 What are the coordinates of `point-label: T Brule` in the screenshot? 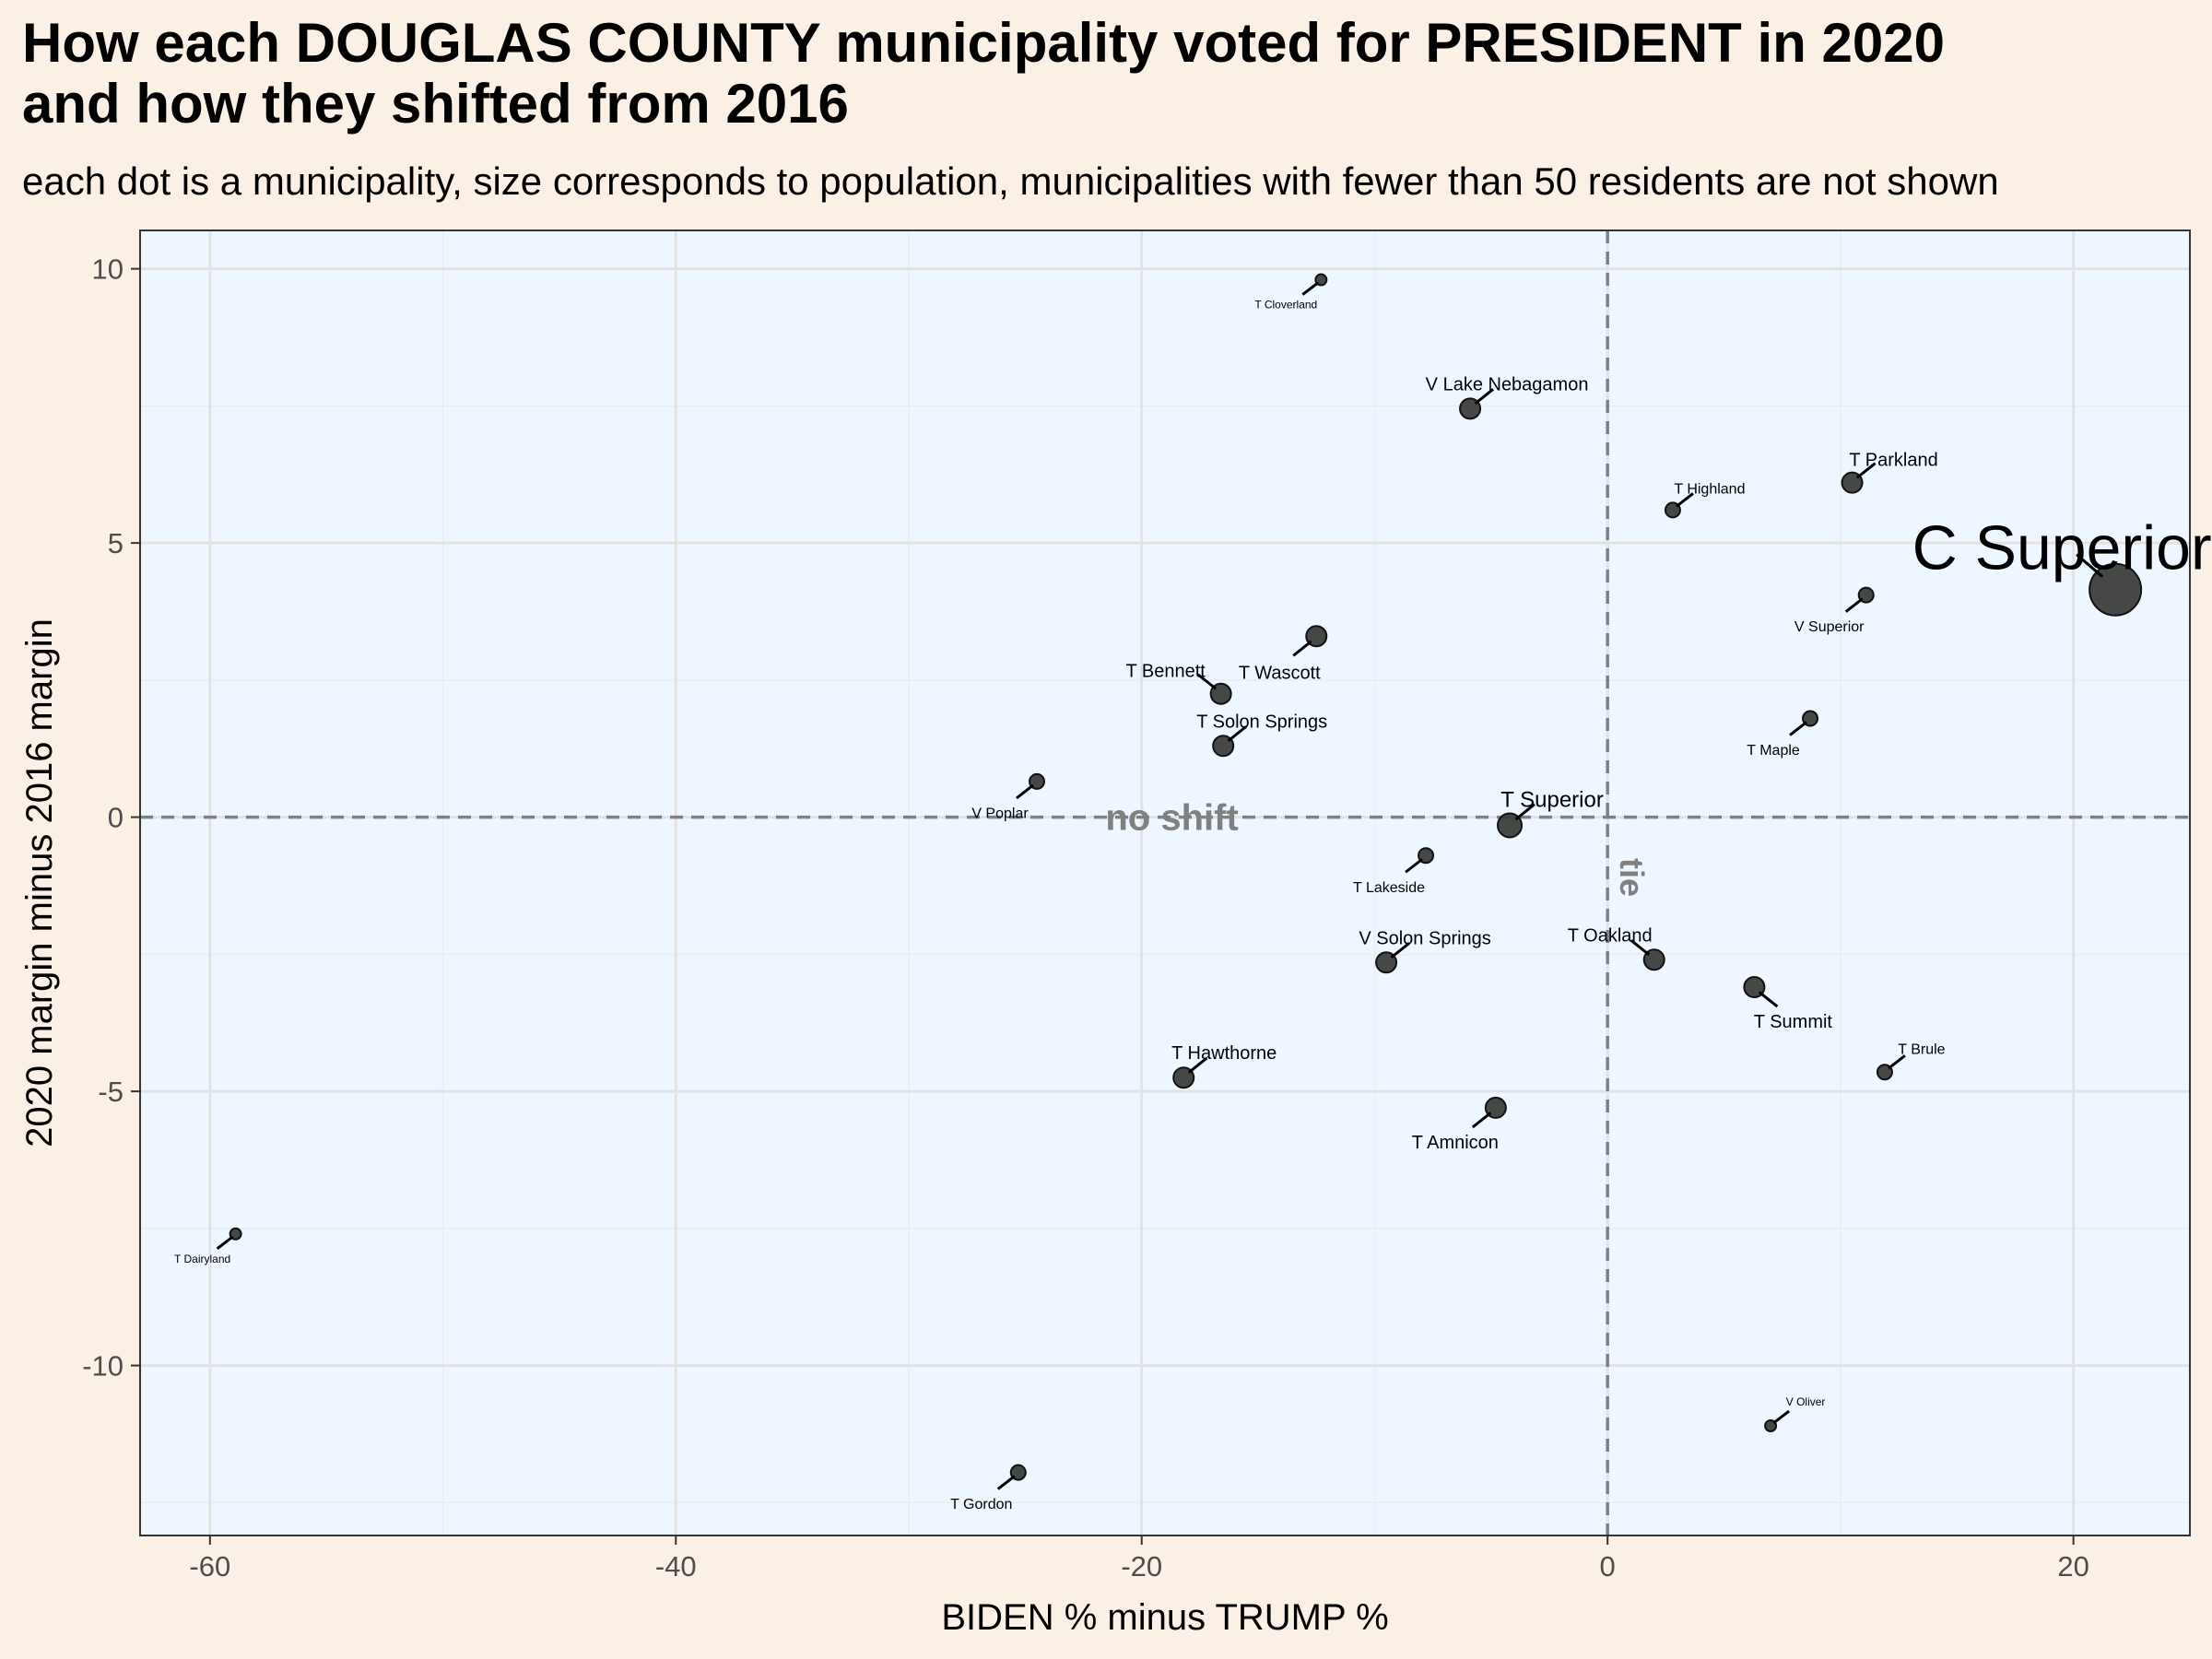 It's located at (1921, 1049).